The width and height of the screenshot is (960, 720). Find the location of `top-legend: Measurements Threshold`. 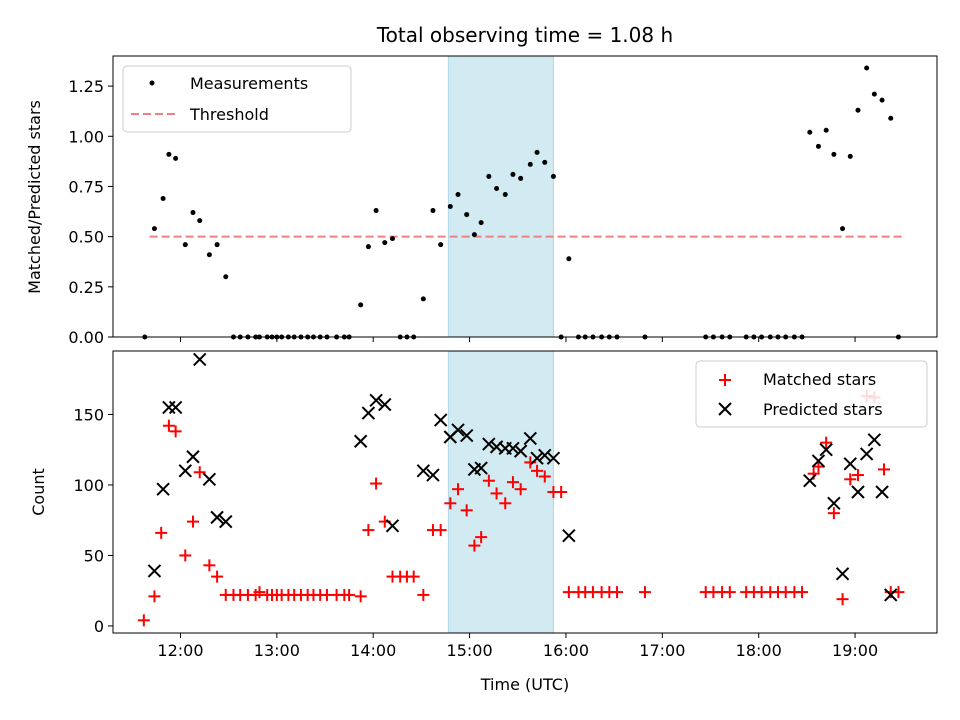

top-legend: Measurements Threshold is located at coordinates (237, 99).